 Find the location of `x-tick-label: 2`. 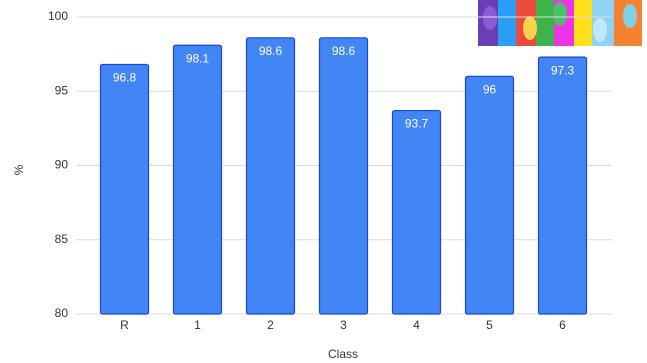

x-tick-label: 2 is located at coordinates (270, 325).